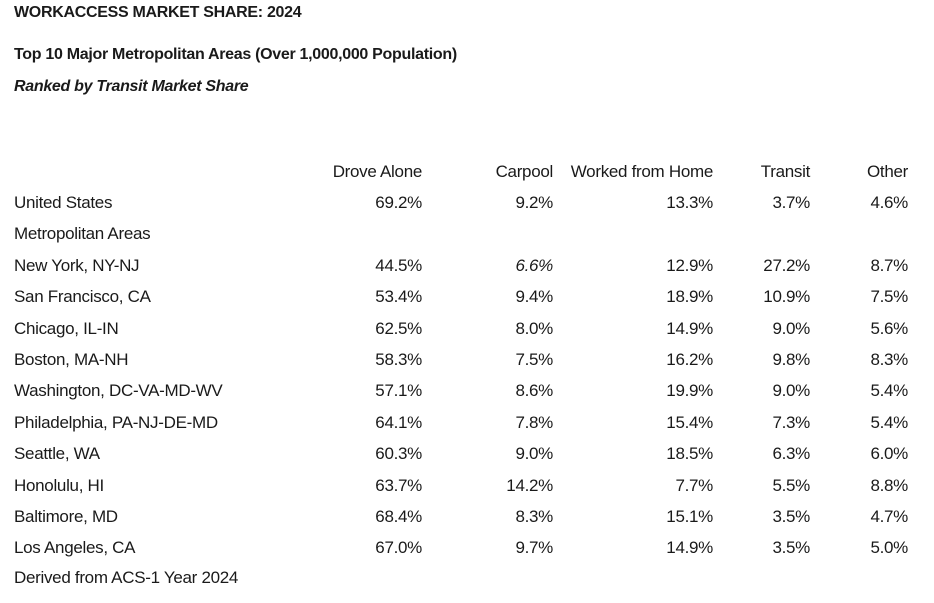  I want to click on carpool-cell: 9.7%, so click(534, 548).